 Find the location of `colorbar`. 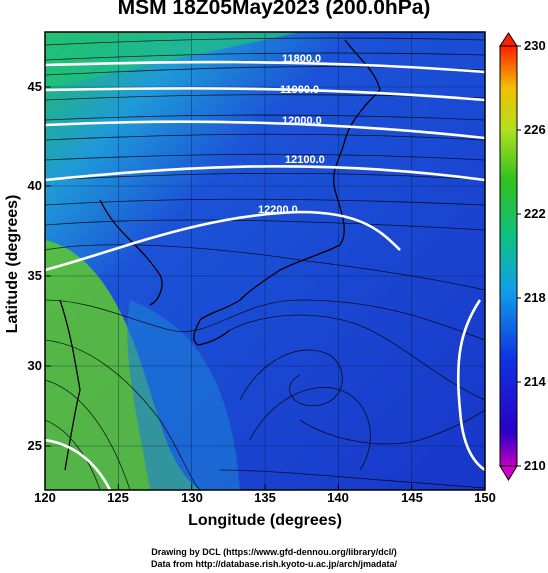

colorbar is located at coordinates (510, 256).